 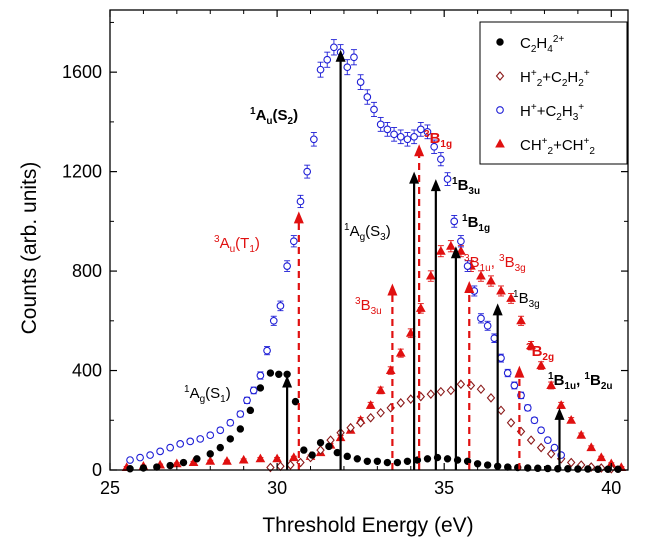 What do you see at coordinates (611, 488) in the screenshot?
I see `x-tick-label: 40` at bounding box center [611, 488].